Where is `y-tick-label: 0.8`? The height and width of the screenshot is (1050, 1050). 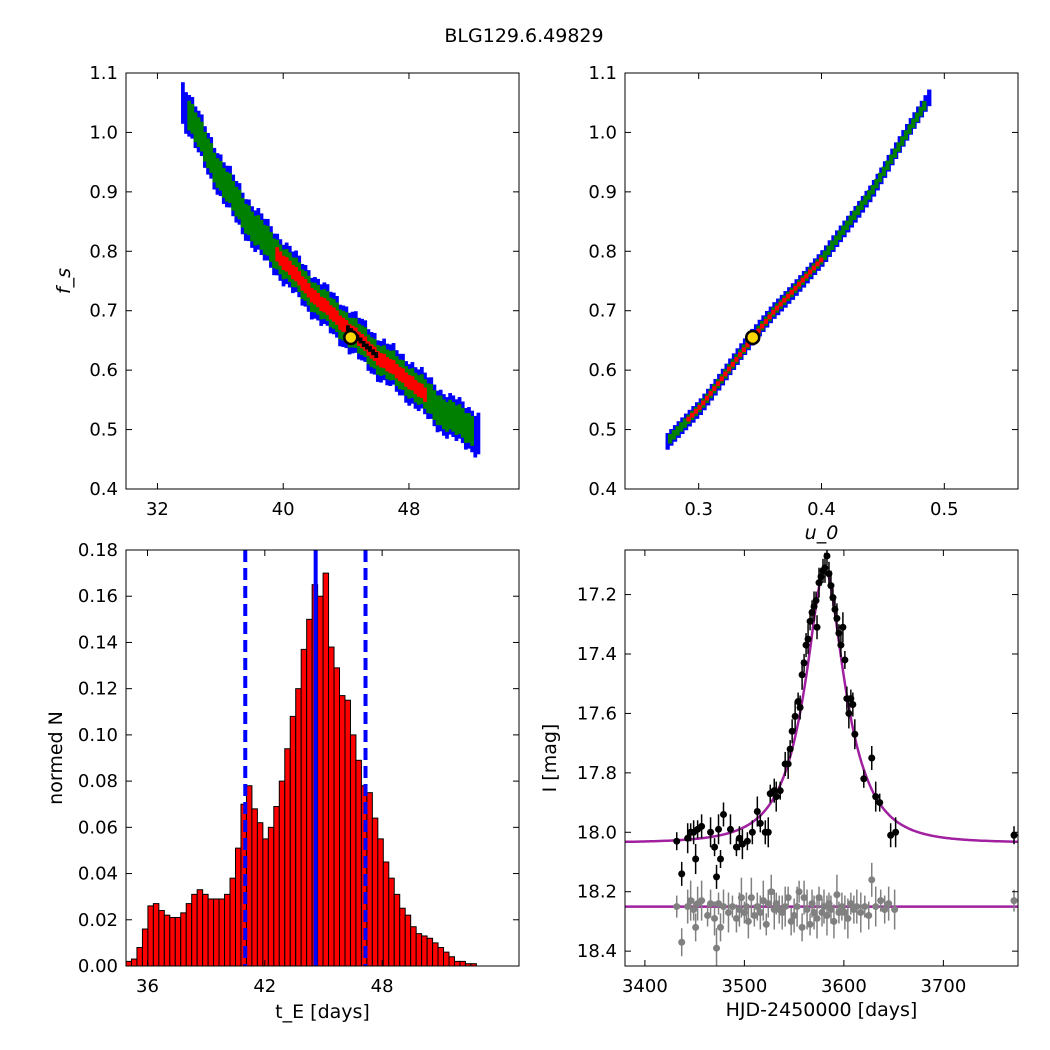 y-tick-label: 0.8 is located at coordinates (103, 251).